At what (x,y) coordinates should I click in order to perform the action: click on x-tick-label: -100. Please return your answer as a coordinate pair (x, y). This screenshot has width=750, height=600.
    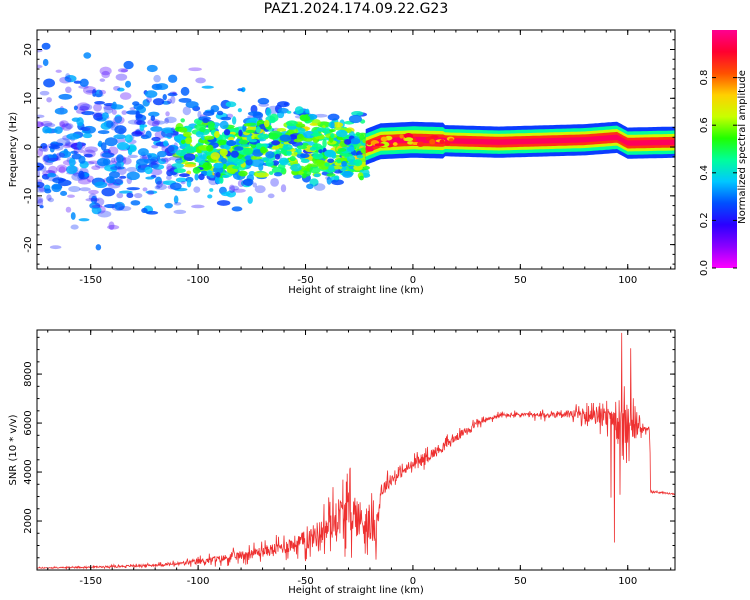
    Looking at the image, I should click on (198, 280).